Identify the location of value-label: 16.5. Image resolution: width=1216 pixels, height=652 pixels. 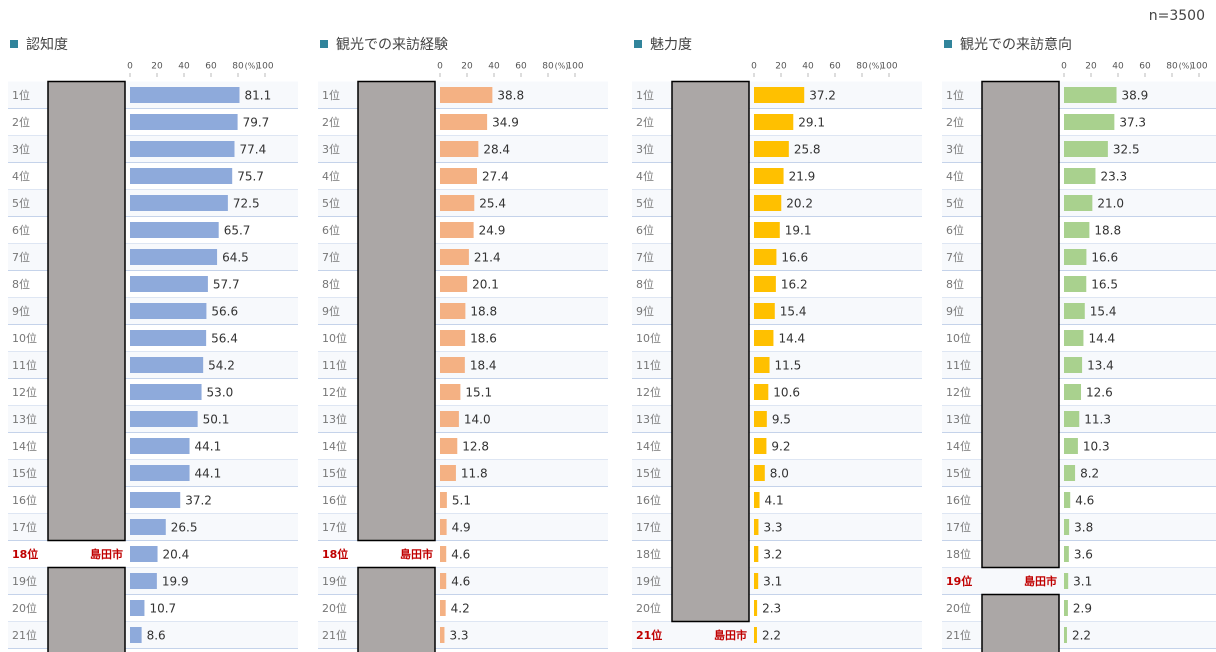
(1104, 285).